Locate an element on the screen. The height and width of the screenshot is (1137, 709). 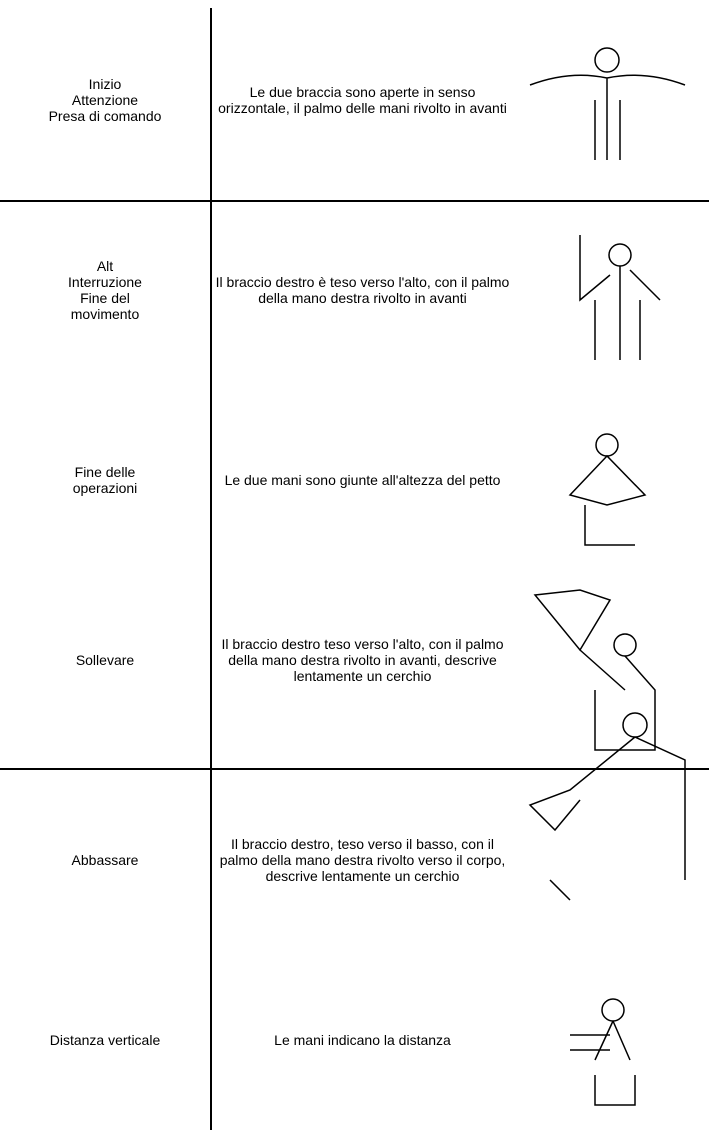
figure-end is located at coordinates (607, 489).